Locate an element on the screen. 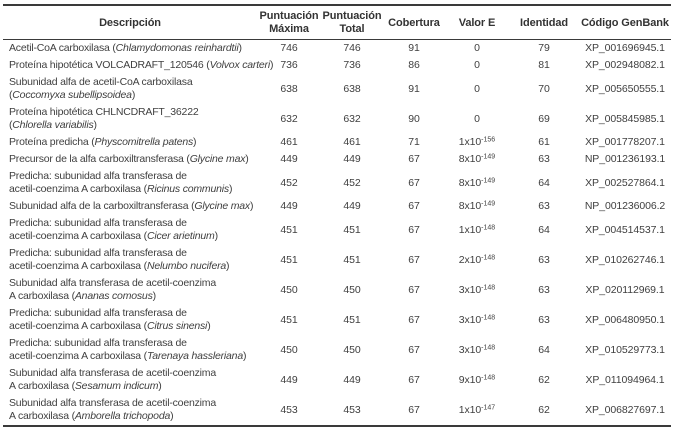  species-name: Chlorella variabilis is located at coordinates (53, 125).